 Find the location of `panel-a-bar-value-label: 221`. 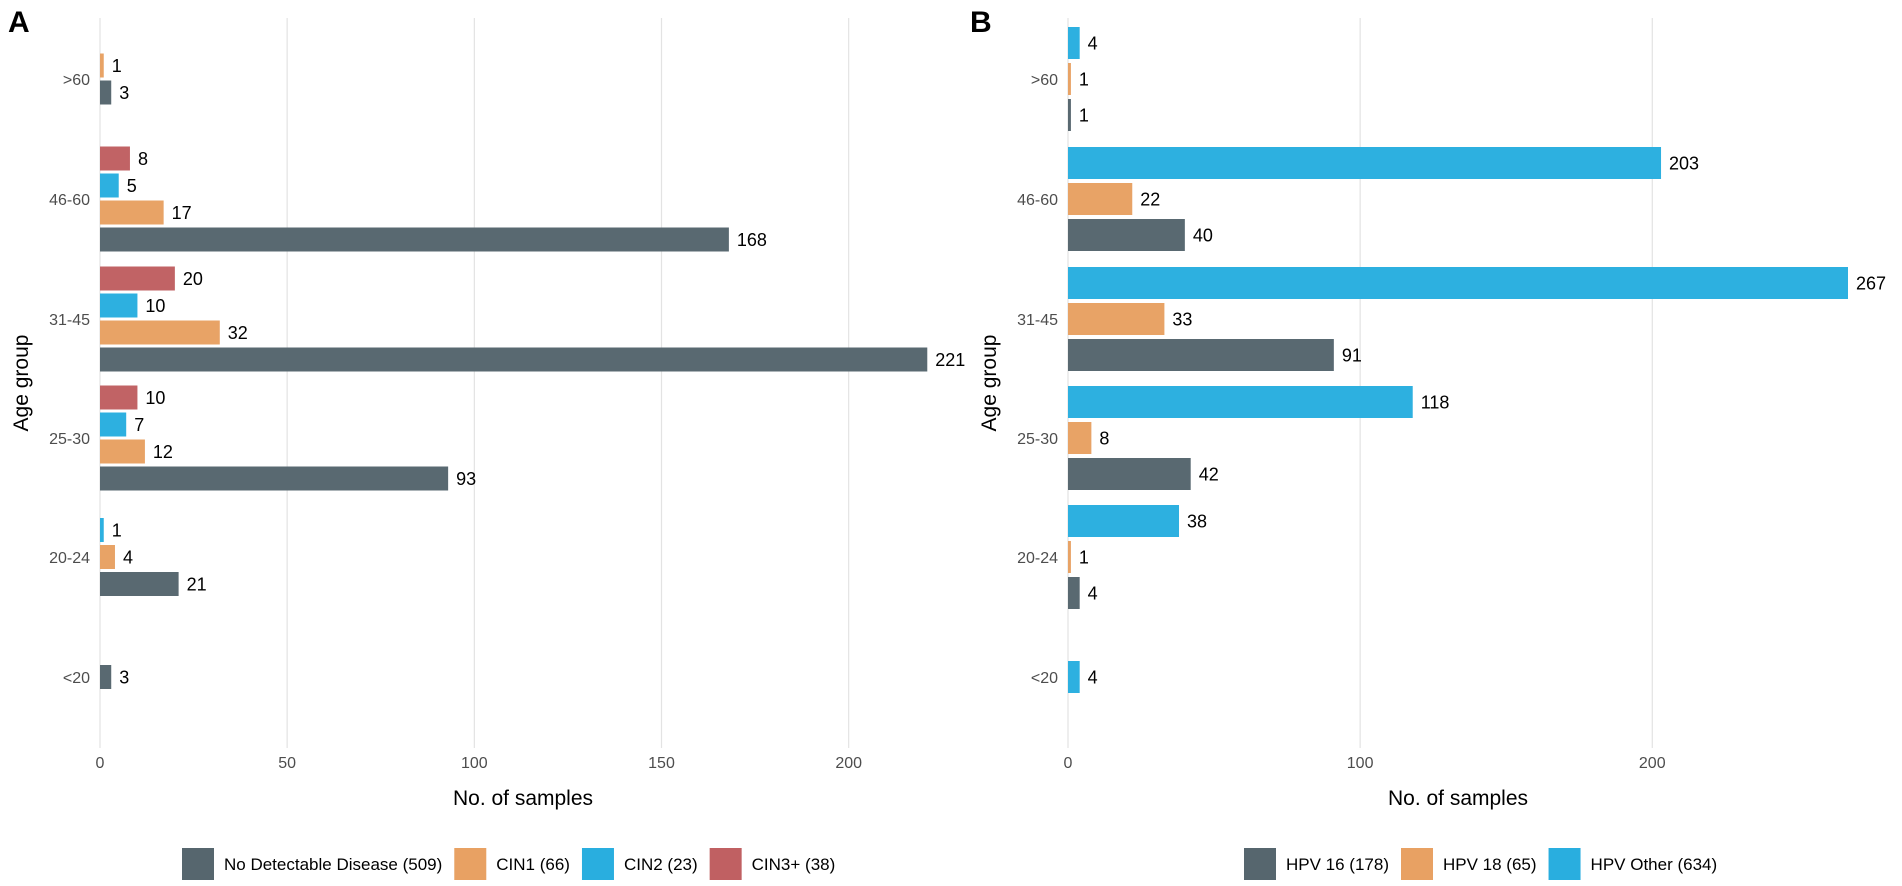

panel-a-bar-value-label: 221 is located at coordinates (950, 360).